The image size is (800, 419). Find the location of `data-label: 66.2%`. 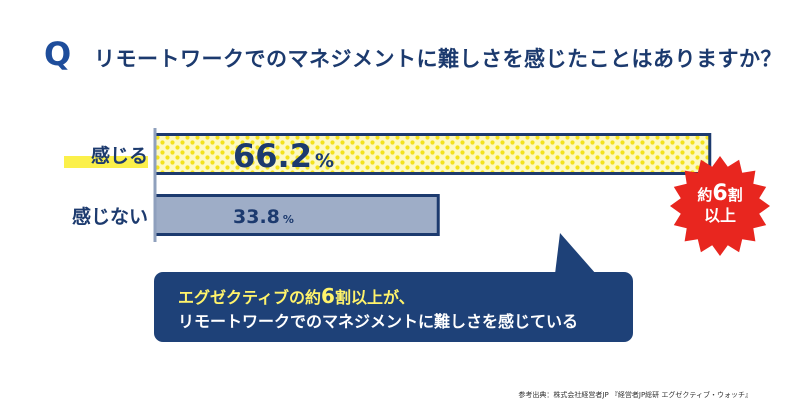

data-label: 66.2% is located at coordinates (283, 156).